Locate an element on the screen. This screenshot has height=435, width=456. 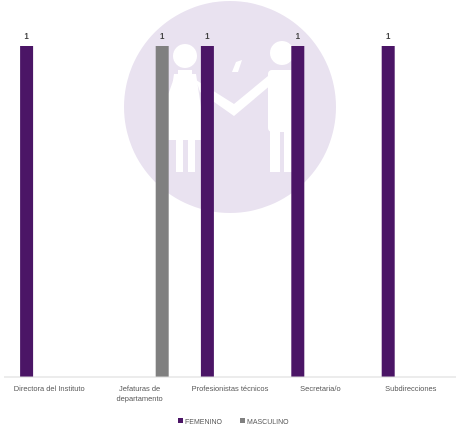
x-tick-label-1-line-0: Jefaturas de is located at coordinates (139, 388).